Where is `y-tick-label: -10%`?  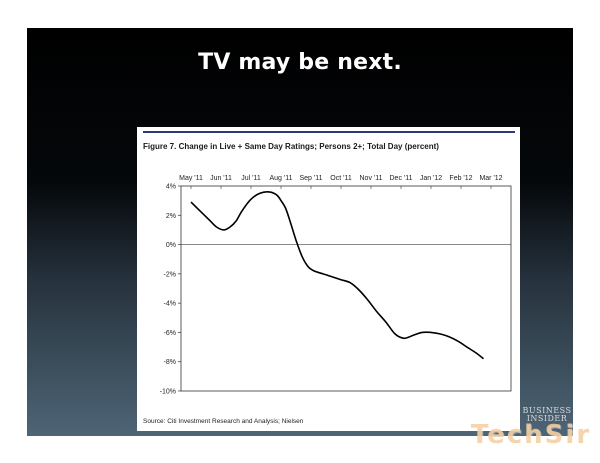 y-tick-label: -10% is located at coordinates (168, 392).